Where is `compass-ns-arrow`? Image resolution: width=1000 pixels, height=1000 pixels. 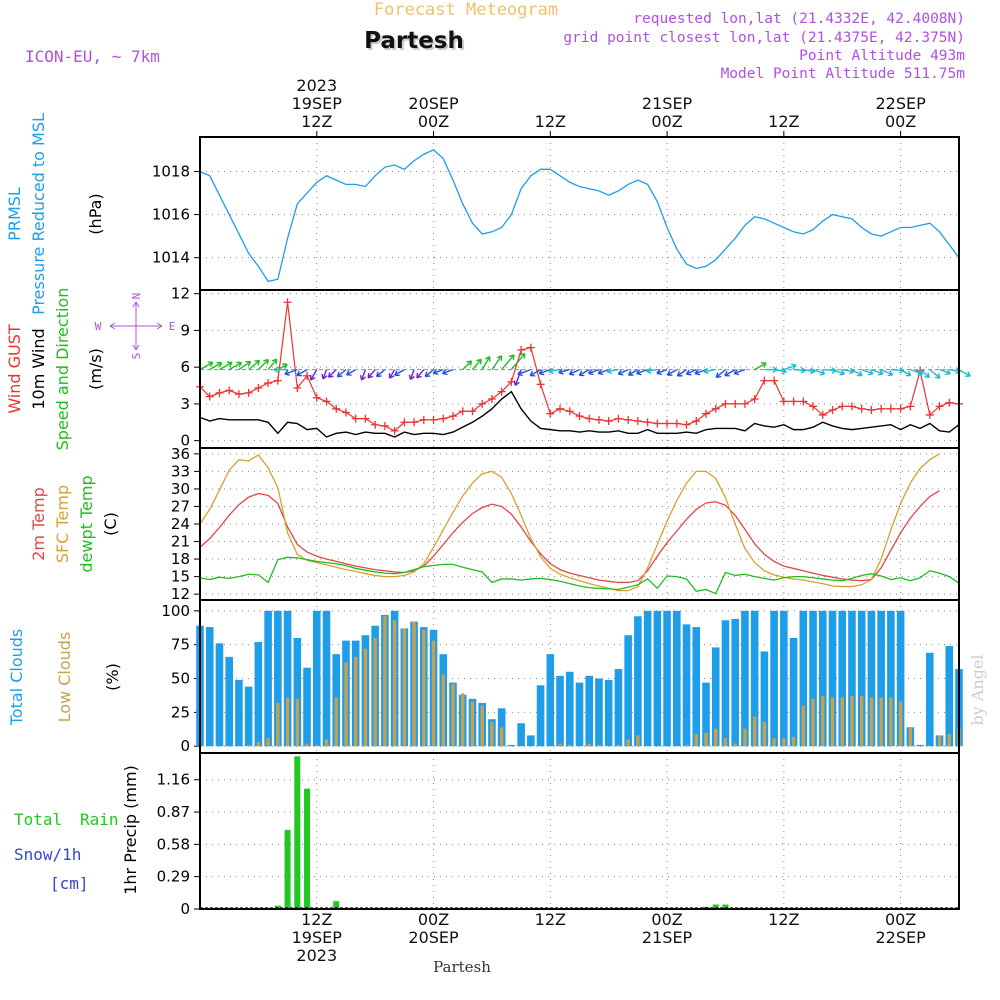 compass-ns-arrow is located at coordinates (136, 326).